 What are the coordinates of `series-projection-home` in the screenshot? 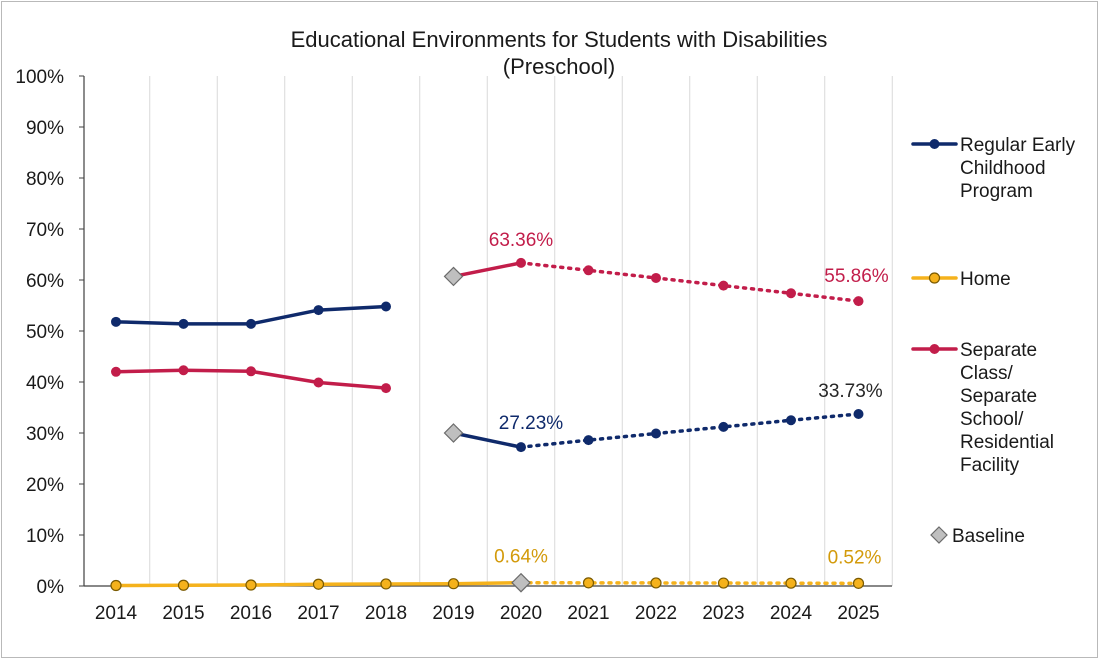 It's located at (690, 583).